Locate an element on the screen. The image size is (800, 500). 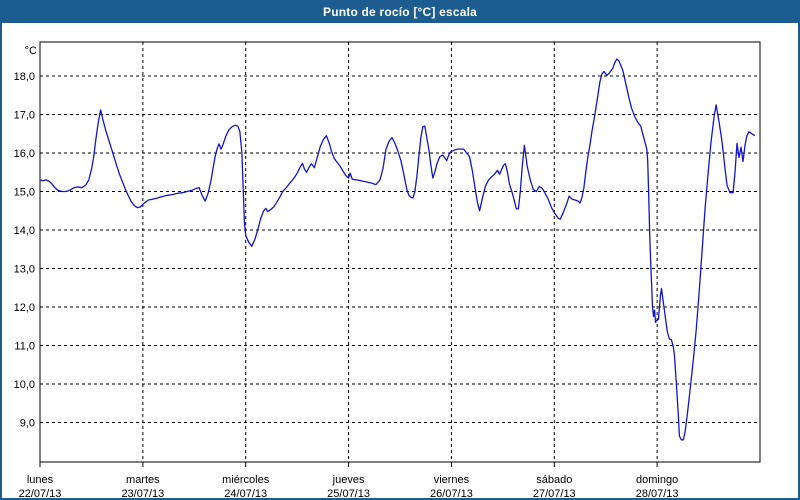
y-tick-label: 15,0 is located at coordinates (24, 193).